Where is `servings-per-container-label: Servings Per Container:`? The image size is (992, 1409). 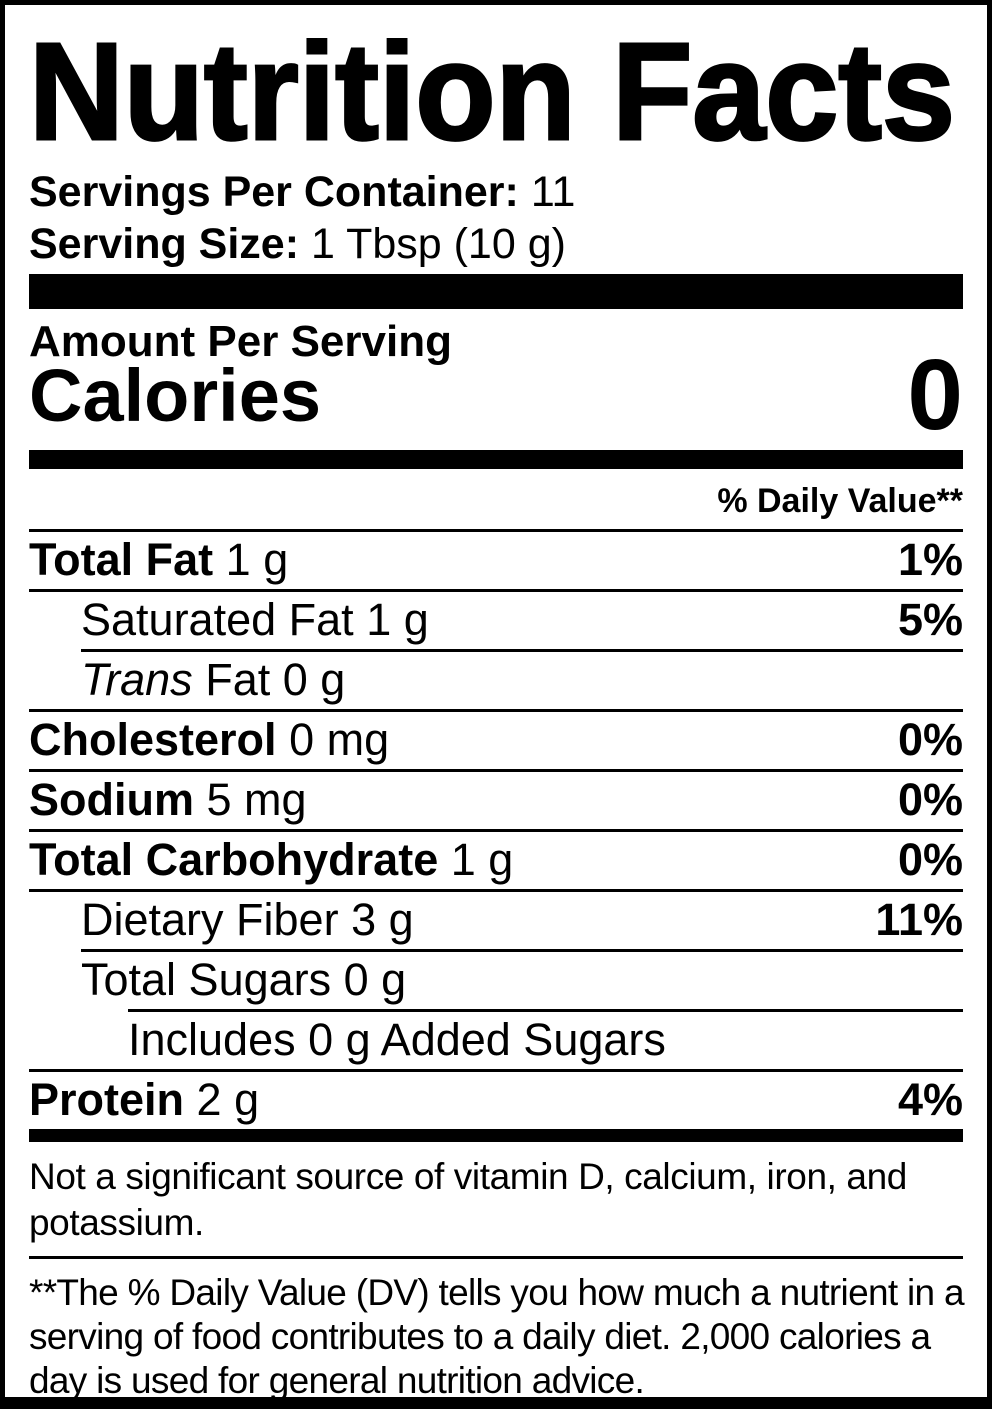
servings-per-container-label: Servings Per Container: is located at coordinates (274, 192).